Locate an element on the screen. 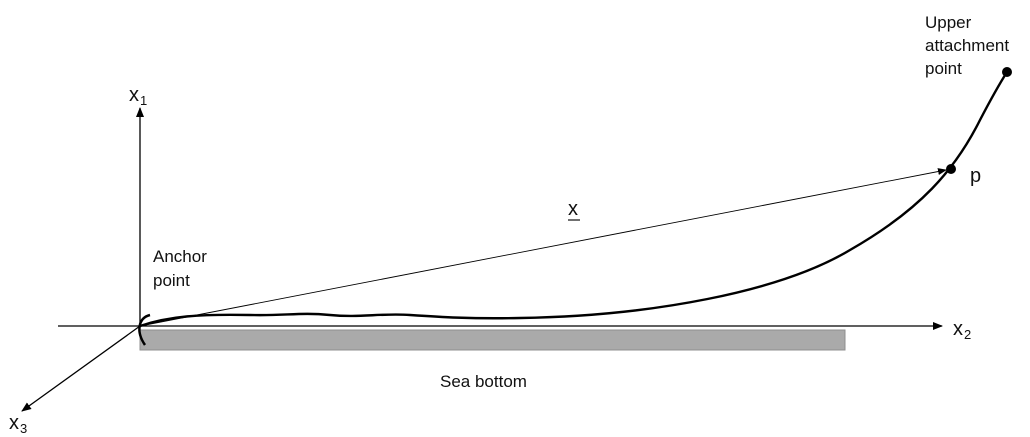 This screenshot has width=1030, height=437. x2-axis-label-sub: 2 is located at coordinates (967, 334).